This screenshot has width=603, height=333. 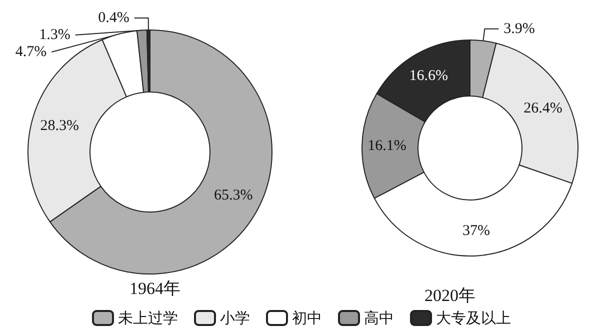 What do you see at coordinates (387, 146) in the screenshot?
I see `data-label: 16.1%` at bounding box center [387, 146].